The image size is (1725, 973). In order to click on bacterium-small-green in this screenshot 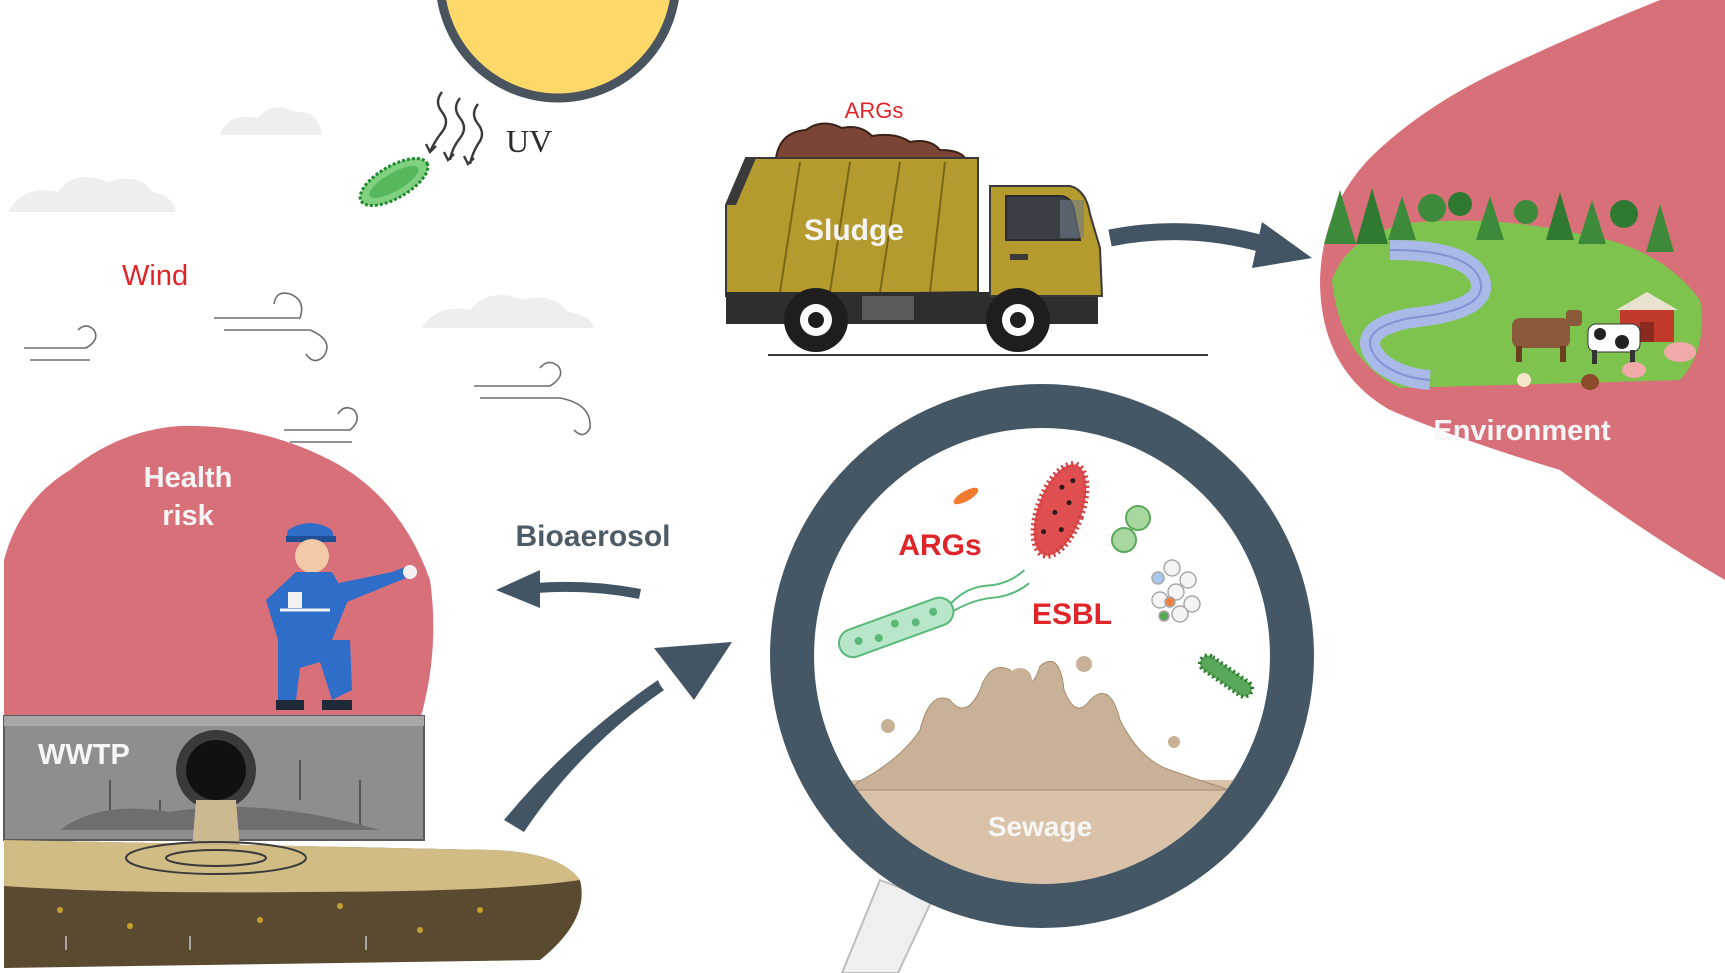, I will do `click(1226, 676)`.